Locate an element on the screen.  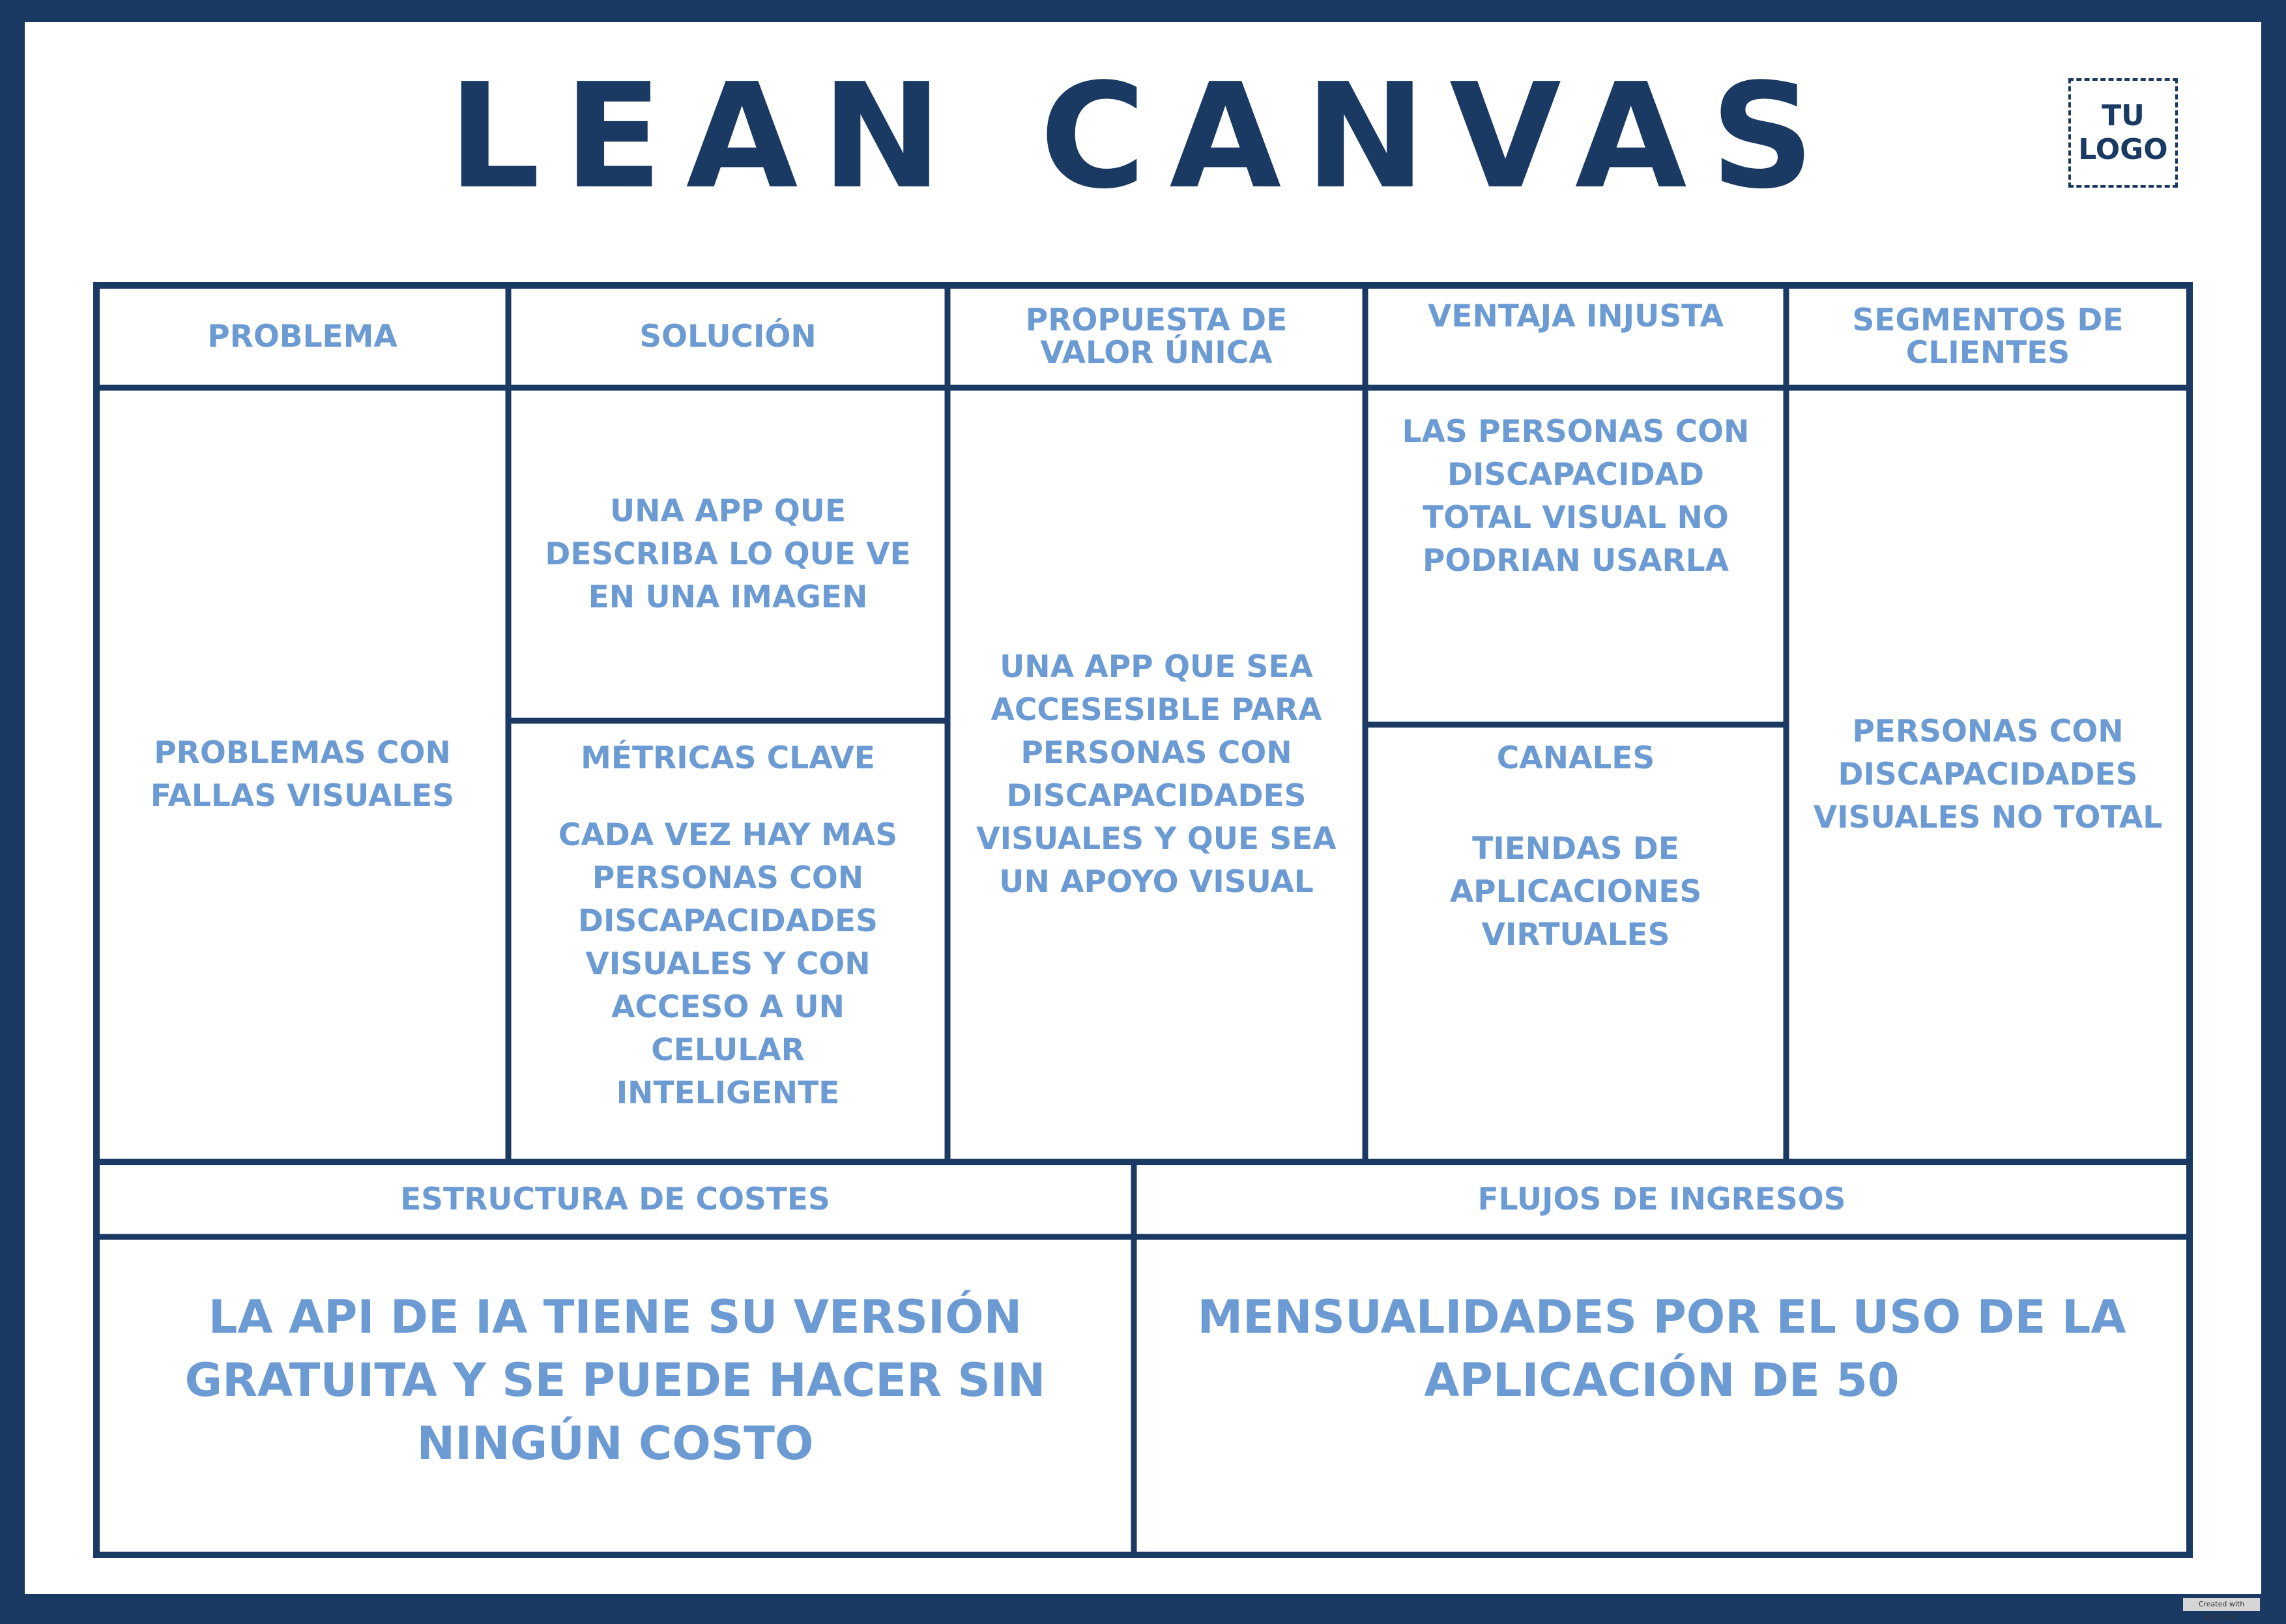
propuesta-header: PROPUESTA DE VALOR ÚNICA is located at coordinates (1156, 337).